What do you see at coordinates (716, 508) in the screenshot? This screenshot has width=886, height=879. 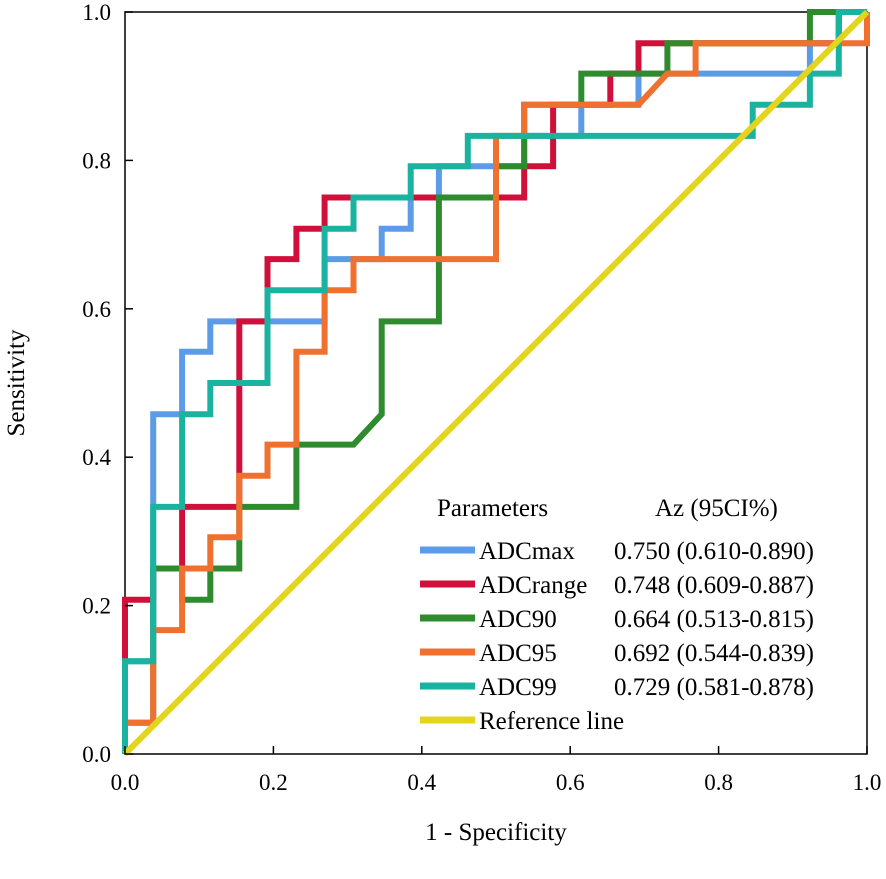 I see `legend-header-az: Az (95CI%)` at bounding box center [716, 508].